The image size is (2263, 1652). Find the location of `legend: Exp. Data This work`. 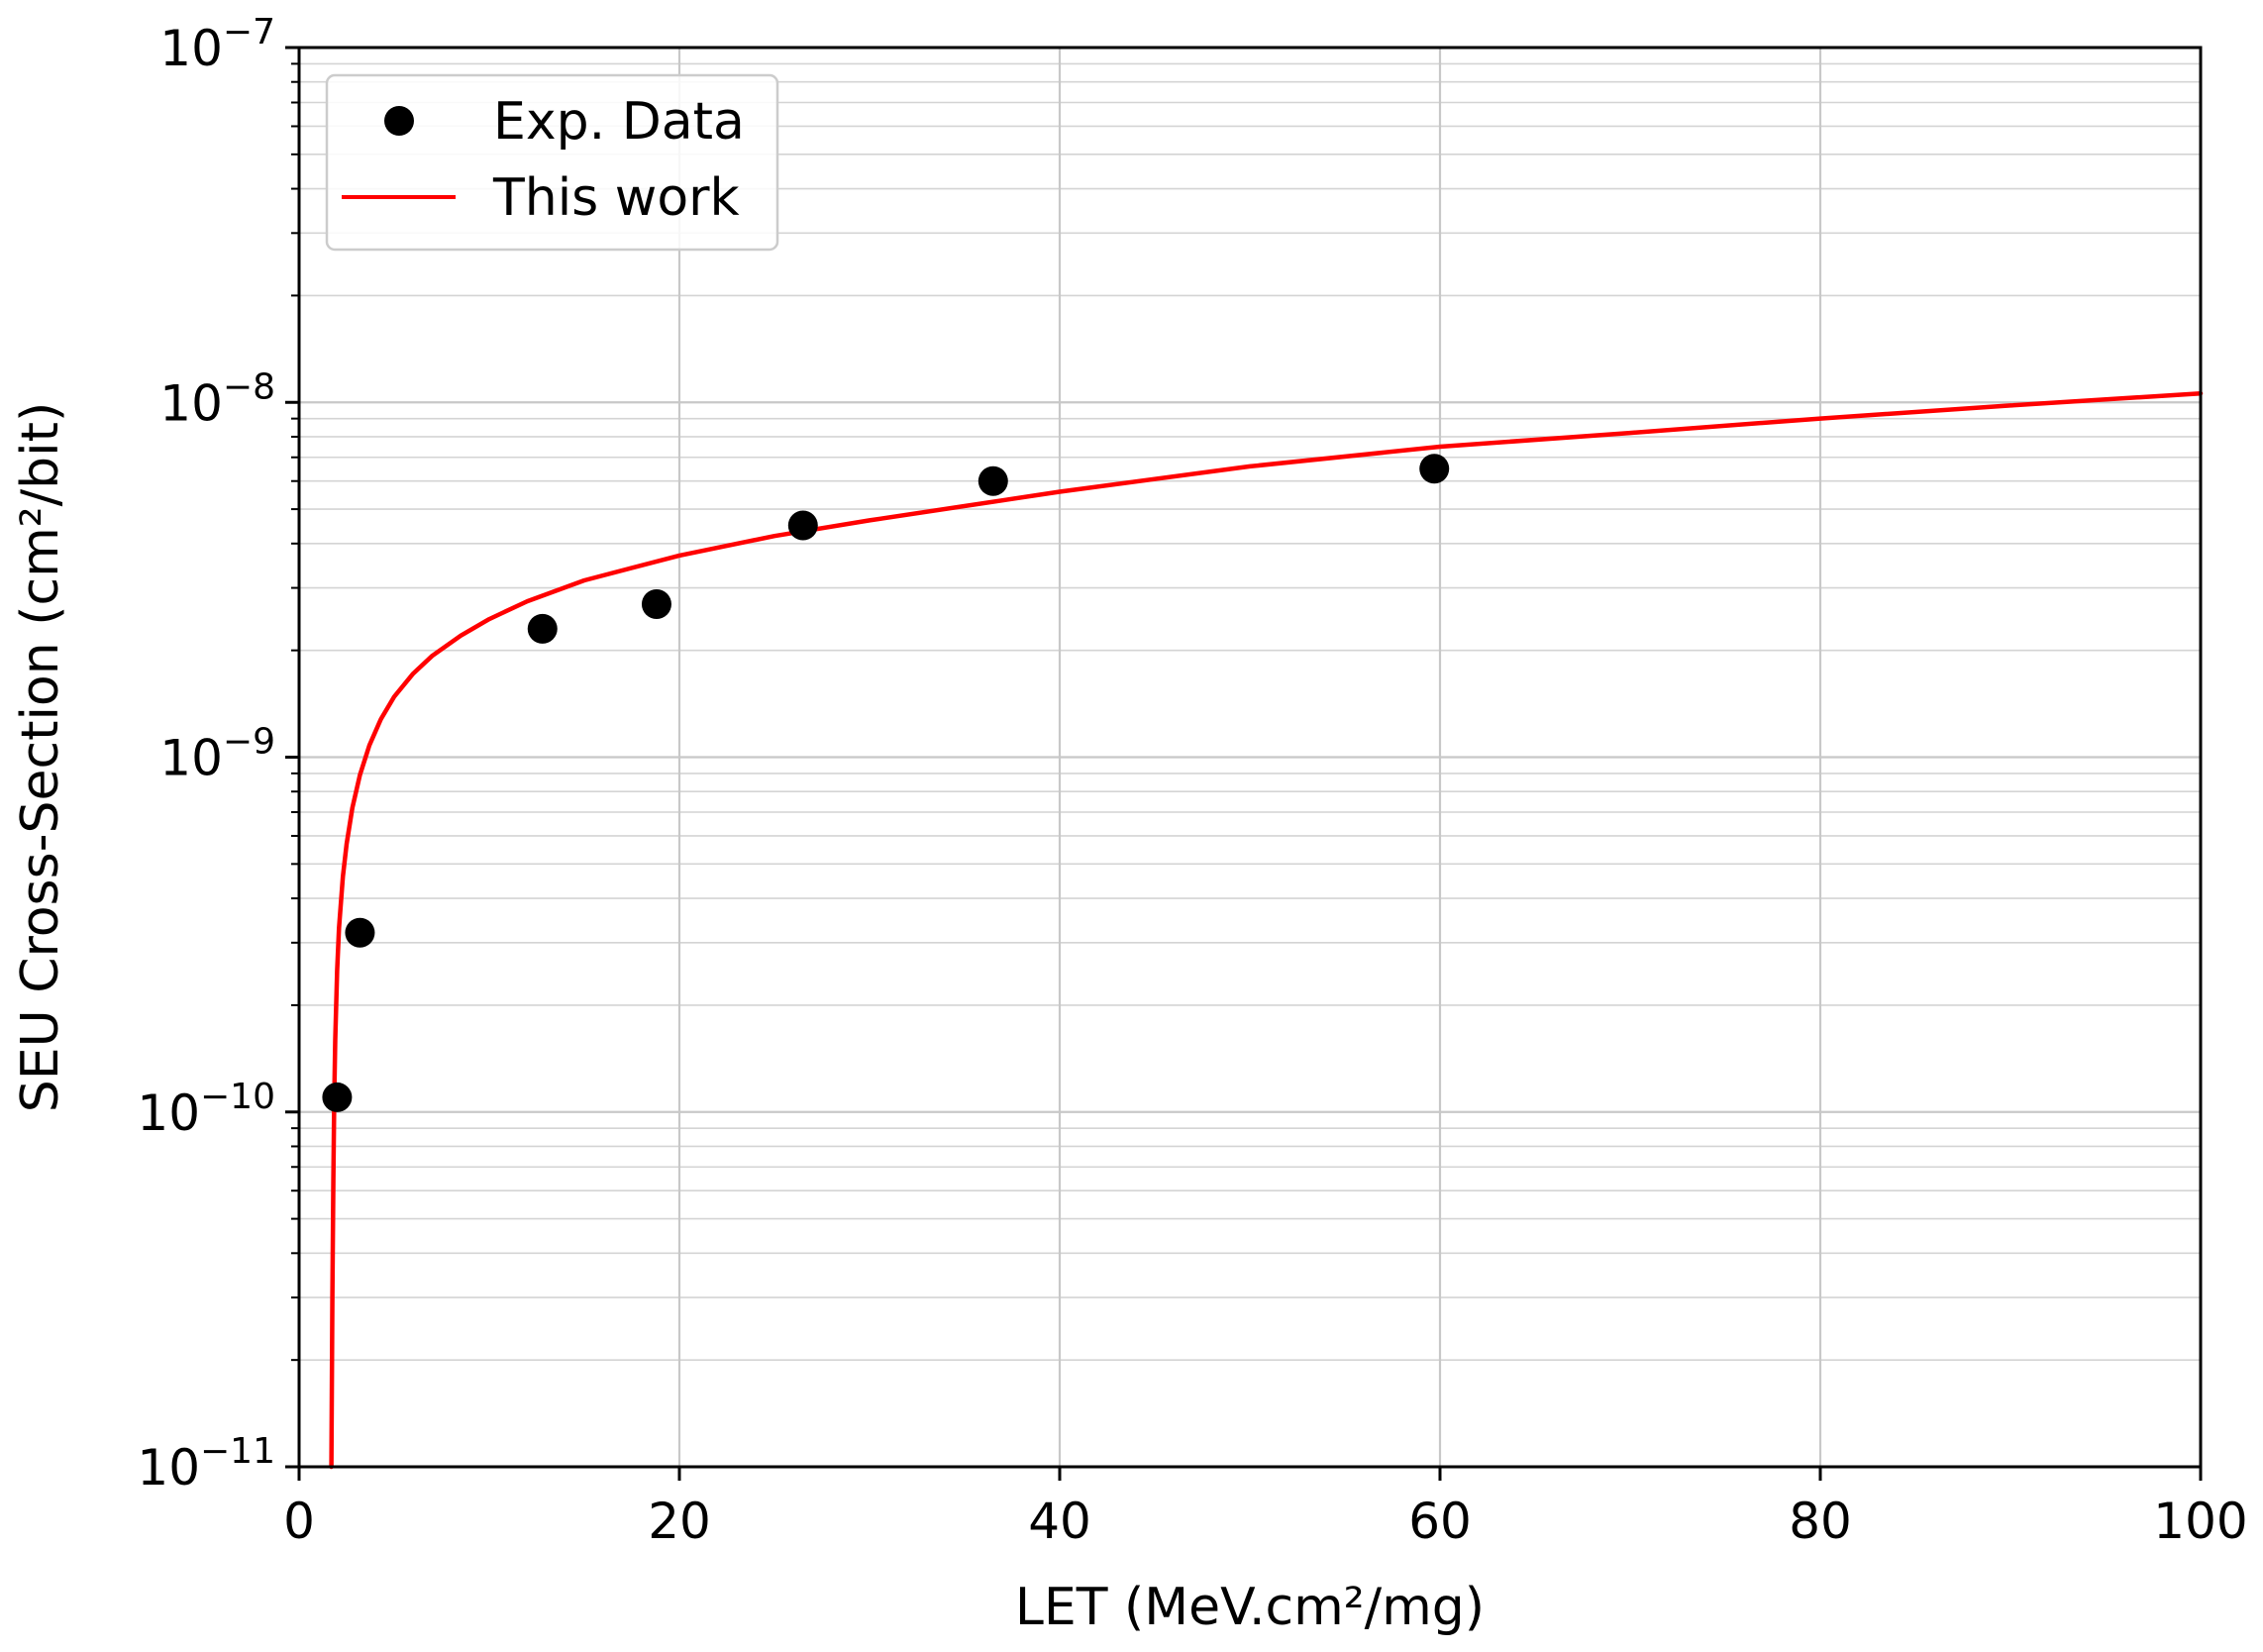

legend: Exp. Data This work is located at coordinates (552, 163).